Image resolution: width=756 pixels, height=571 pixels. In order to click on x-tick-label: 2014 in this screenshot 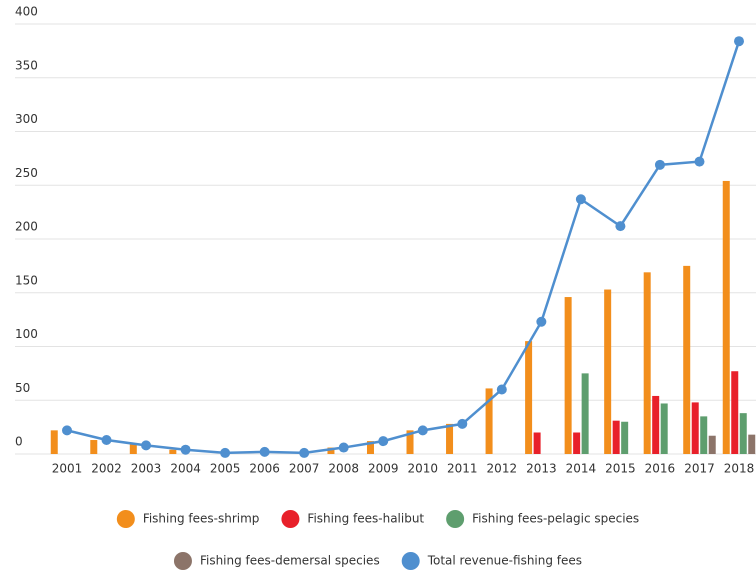, I will do `click(581, 469)`.